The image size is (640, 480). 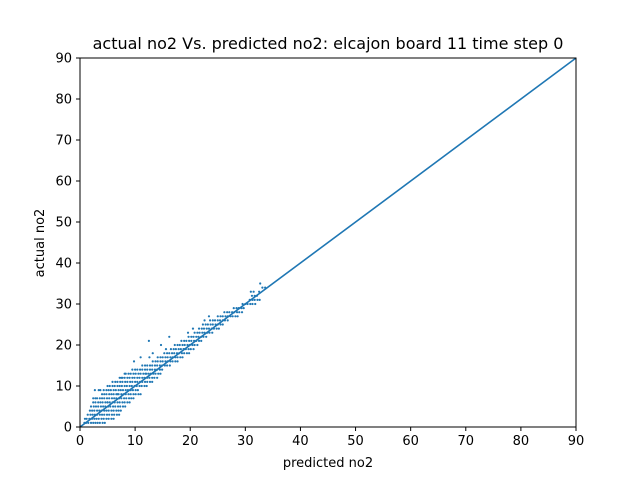 What do you see at coordinates (63, 182) in the screenshot?
I see `y-tick-label: 60` at bounding box center [63, 182].